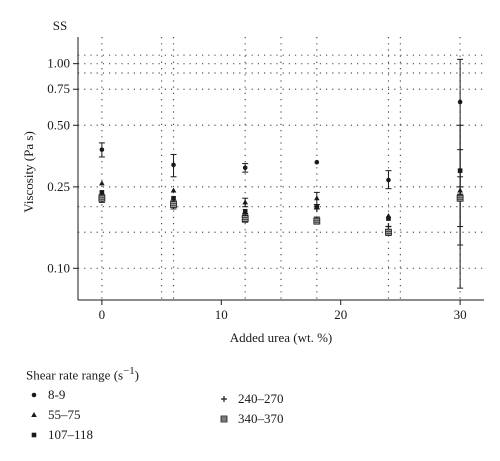 This screenshot has height=461, width=500. I want to click on x-tick-label: 20, so click(340, 314).